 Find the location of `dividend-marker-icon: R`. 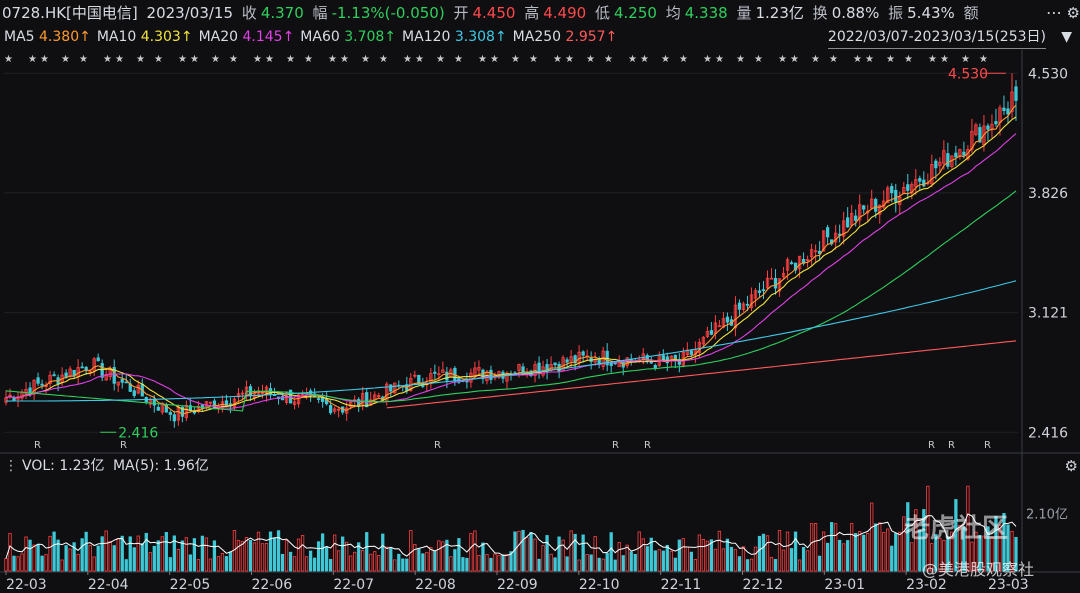

dividend-marker-icon: R is located at coordinates (615, 445).